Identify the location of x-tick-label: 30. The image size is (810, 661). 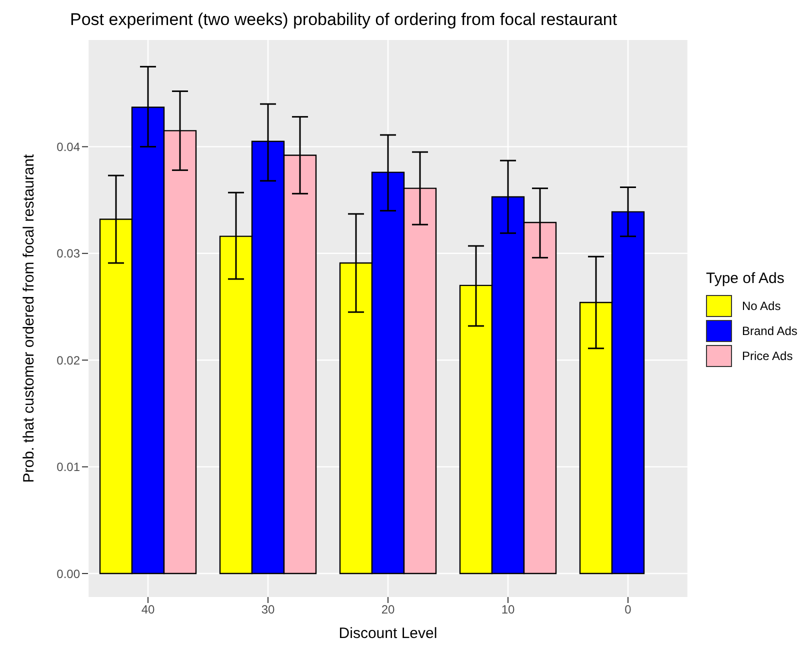
(268, 609).